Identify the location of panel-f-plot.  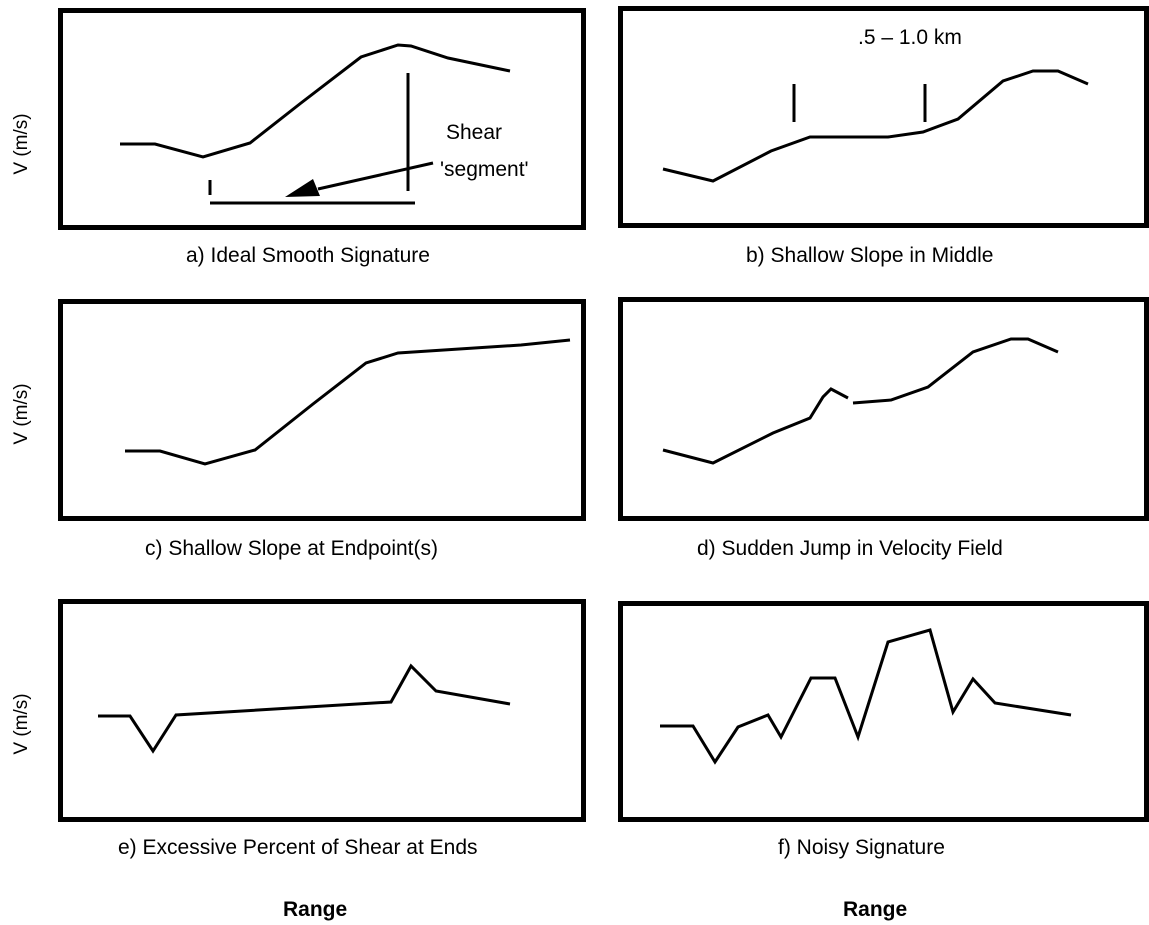
(866, 696).